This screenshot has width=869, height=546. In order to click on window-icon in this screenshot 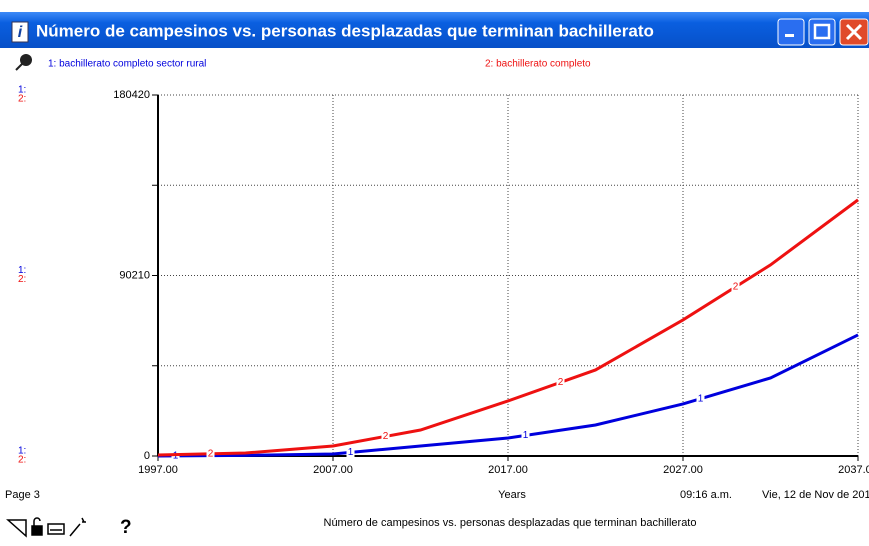, I will do `click(20, 32)`.